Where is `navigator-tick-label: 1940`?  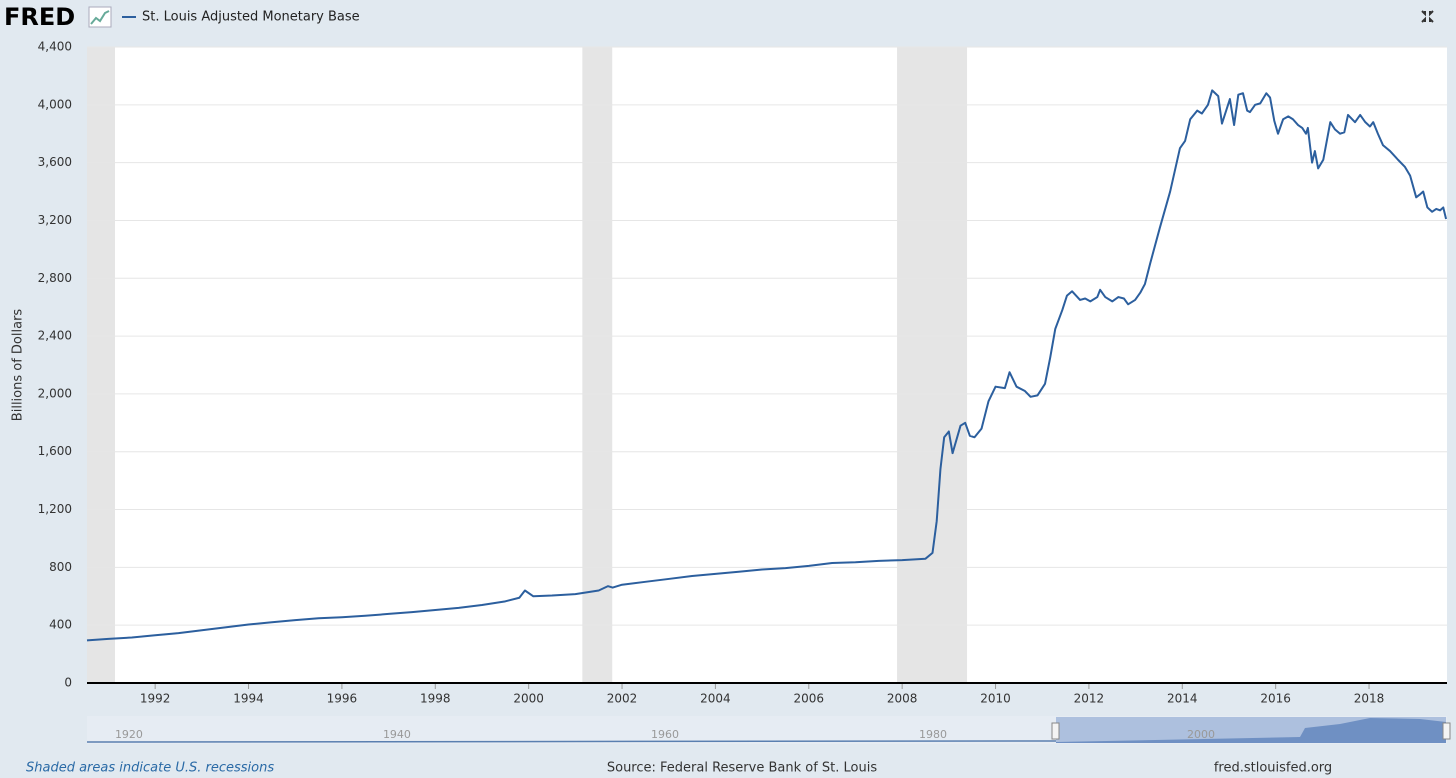
navigator-tick-label: 1940 is located at coordinates (397, 734).